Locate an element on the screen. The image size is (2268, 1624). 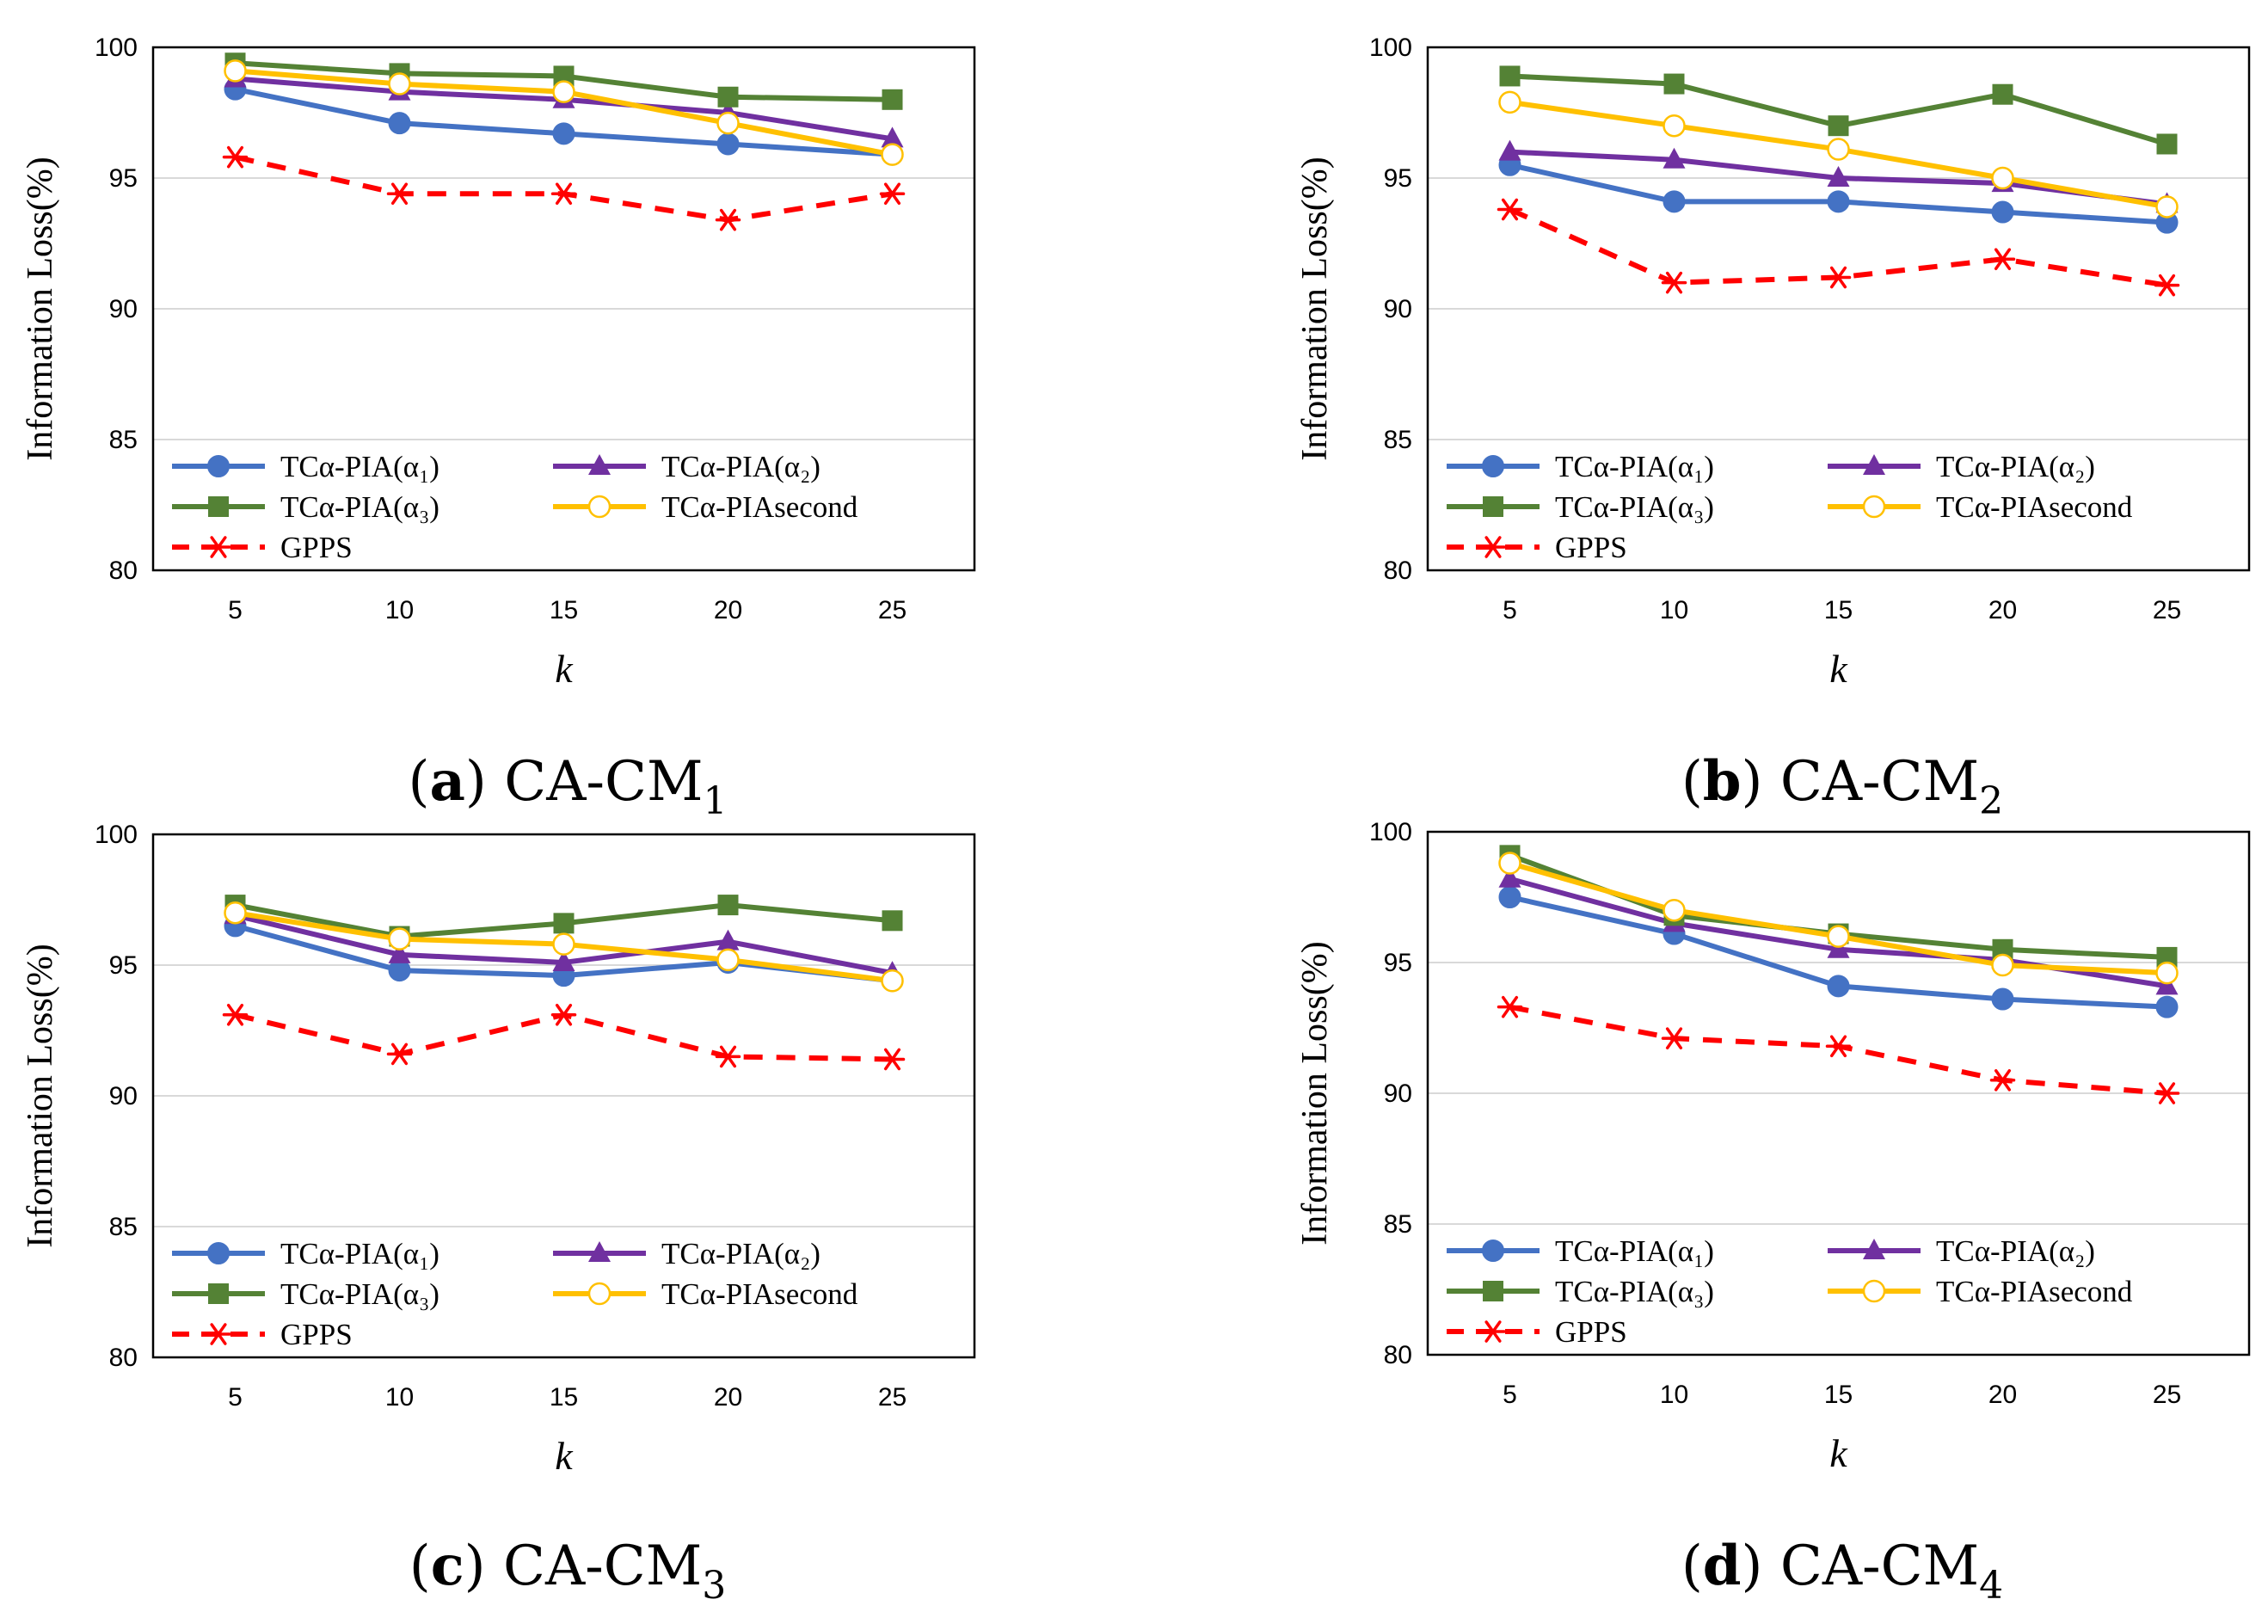
y-tick-label: 80 is located at coordinates (1398, 571).